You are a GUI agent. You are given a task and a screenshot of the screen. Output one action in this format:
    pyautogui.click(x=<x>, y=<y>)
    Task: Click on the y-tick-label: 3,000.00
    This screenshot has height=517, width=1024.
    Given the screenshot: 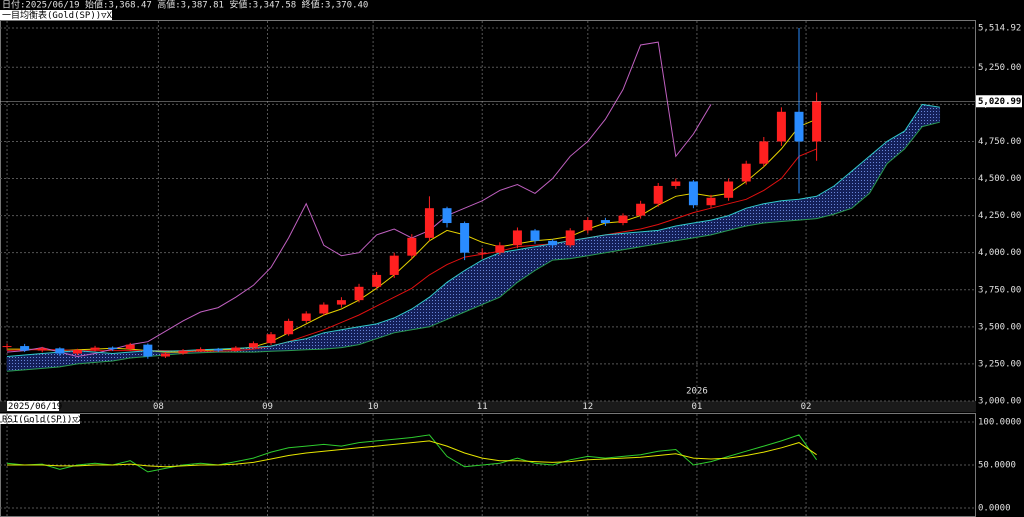 What is the action you would take?
    pyautogui.click(x=999, y=402)
    